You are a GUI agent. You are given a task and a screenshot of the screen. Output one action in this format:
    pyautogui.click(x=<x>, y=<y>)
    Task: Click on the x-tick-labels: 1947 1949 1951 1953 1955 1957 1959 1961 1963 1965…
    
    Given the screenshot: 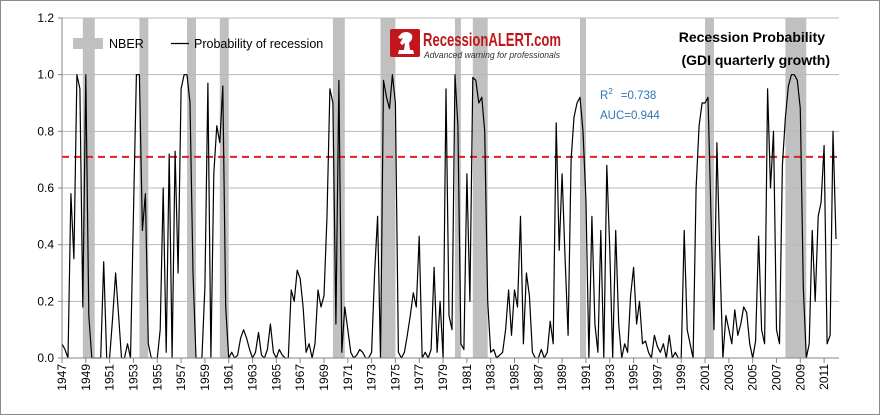 What is the action you would take?
    pyautogui.click(x=443, y=377)
    